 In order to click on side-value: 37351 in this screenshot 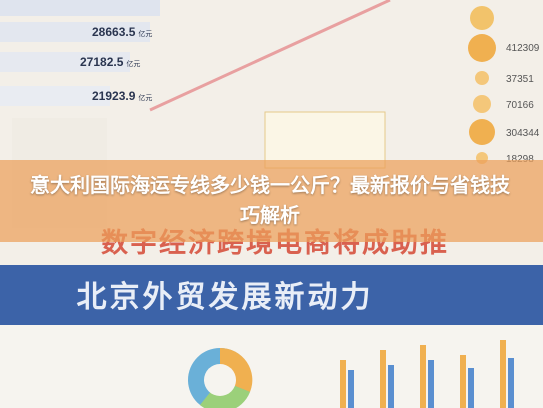, I will do `click(520, 79)`.